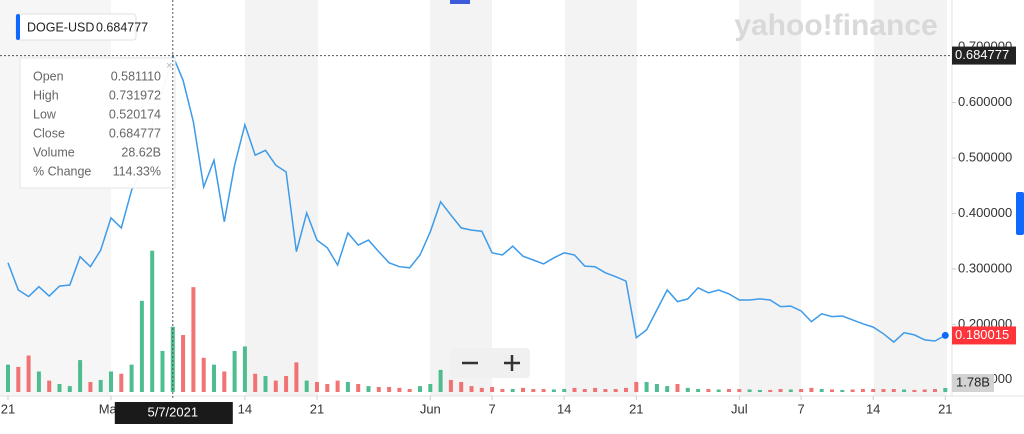  Describe the element at coordinates (122, 27) in the screenshot. I see `legend-value: 0.684777` at that location.